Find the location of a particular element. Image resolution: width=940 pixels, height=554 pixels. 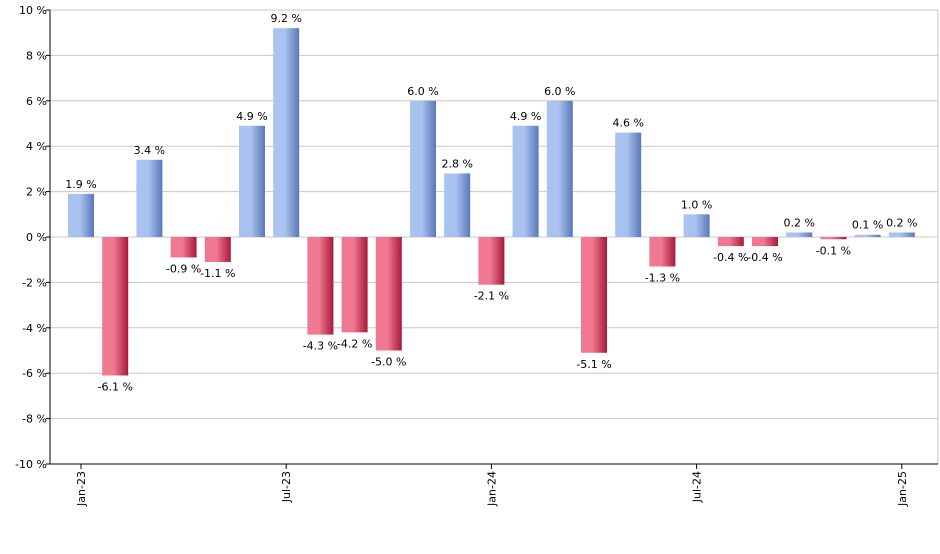

bar-value-label: -4.2 % is located at coordinates (354, 343).